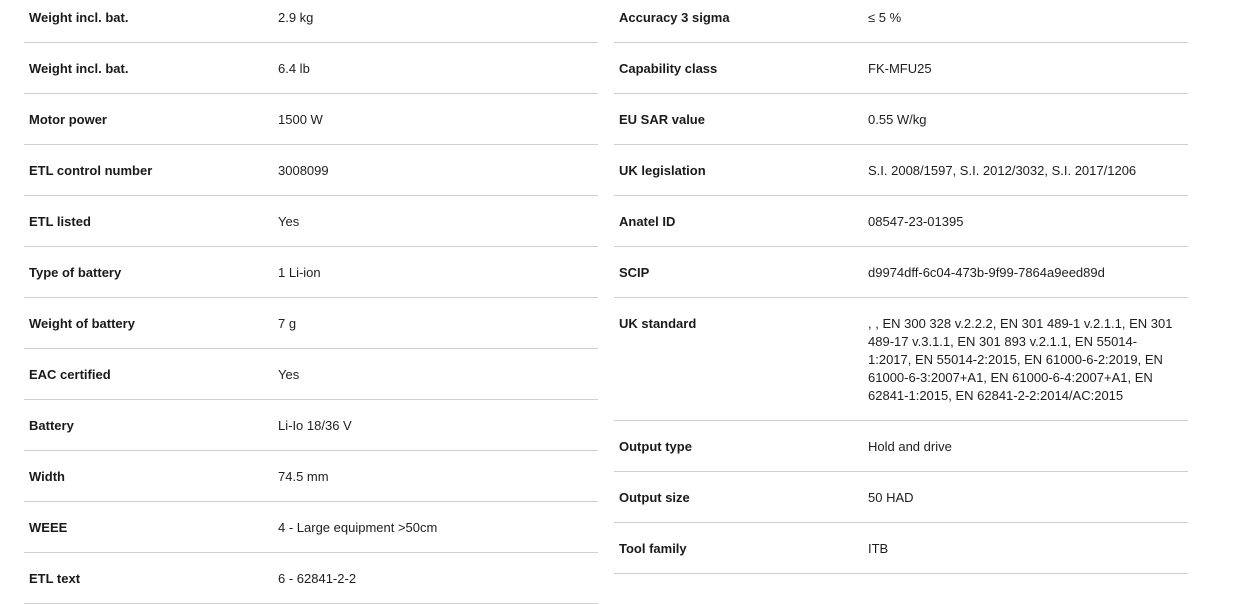 The height and width of the screenshot is (604, 1247). I want to click on spec-row: Motor power 1500 W, so click(311, 119).